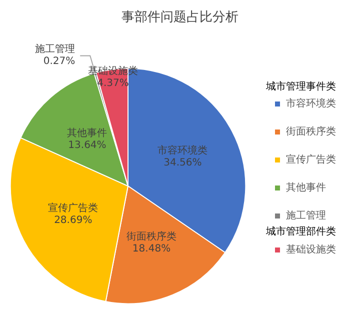  I want to click on legend-label: 市容环境类, so click(311, 104).